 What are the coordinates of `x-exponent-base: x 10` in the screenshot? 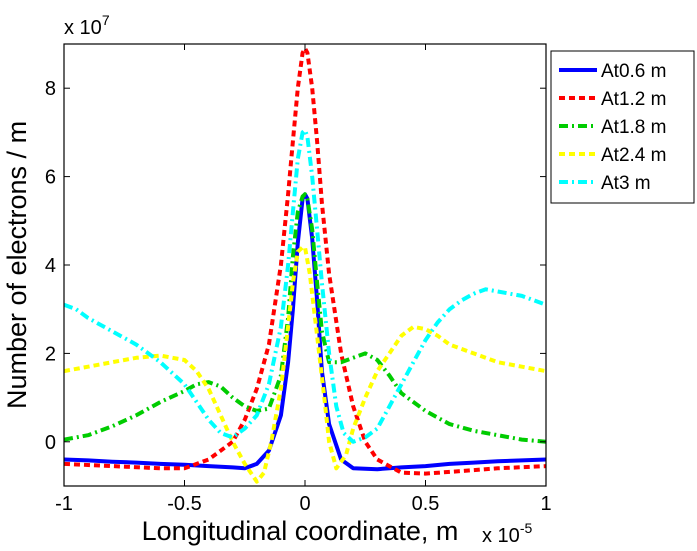 It's located at (501, 536).